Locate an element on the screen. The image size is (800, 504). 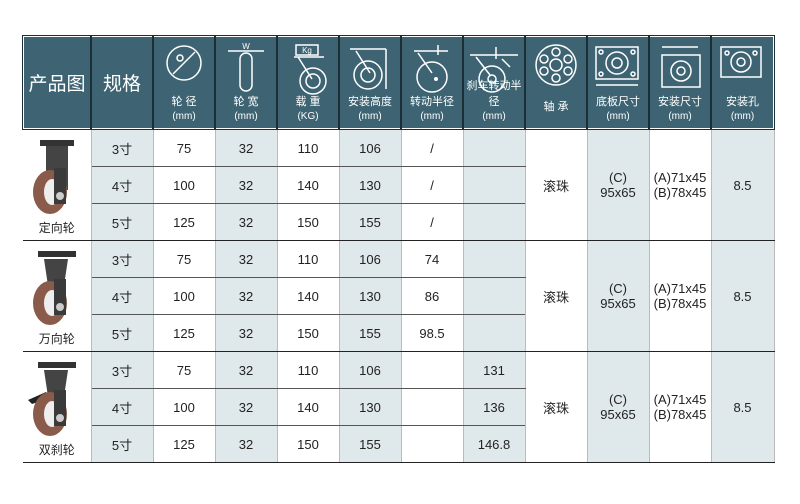
cell-height: 155 is located at coordinates (370, 222).